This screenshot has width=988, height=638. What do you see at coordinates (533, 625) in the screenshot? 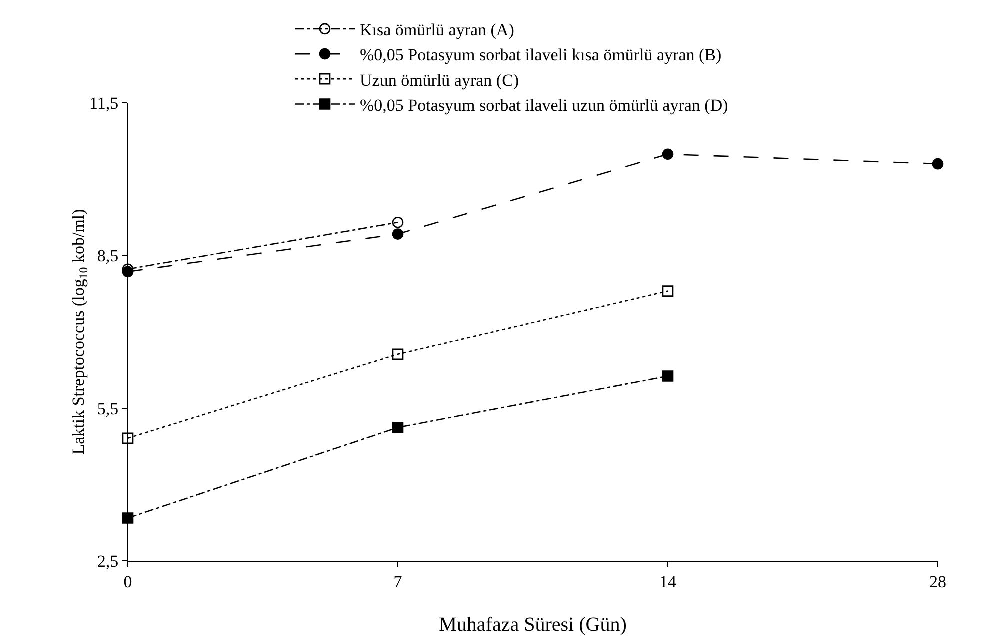
I see `x-axis-title: Muhafaza Süresi (Gün)` at bounding box center [533, 625].